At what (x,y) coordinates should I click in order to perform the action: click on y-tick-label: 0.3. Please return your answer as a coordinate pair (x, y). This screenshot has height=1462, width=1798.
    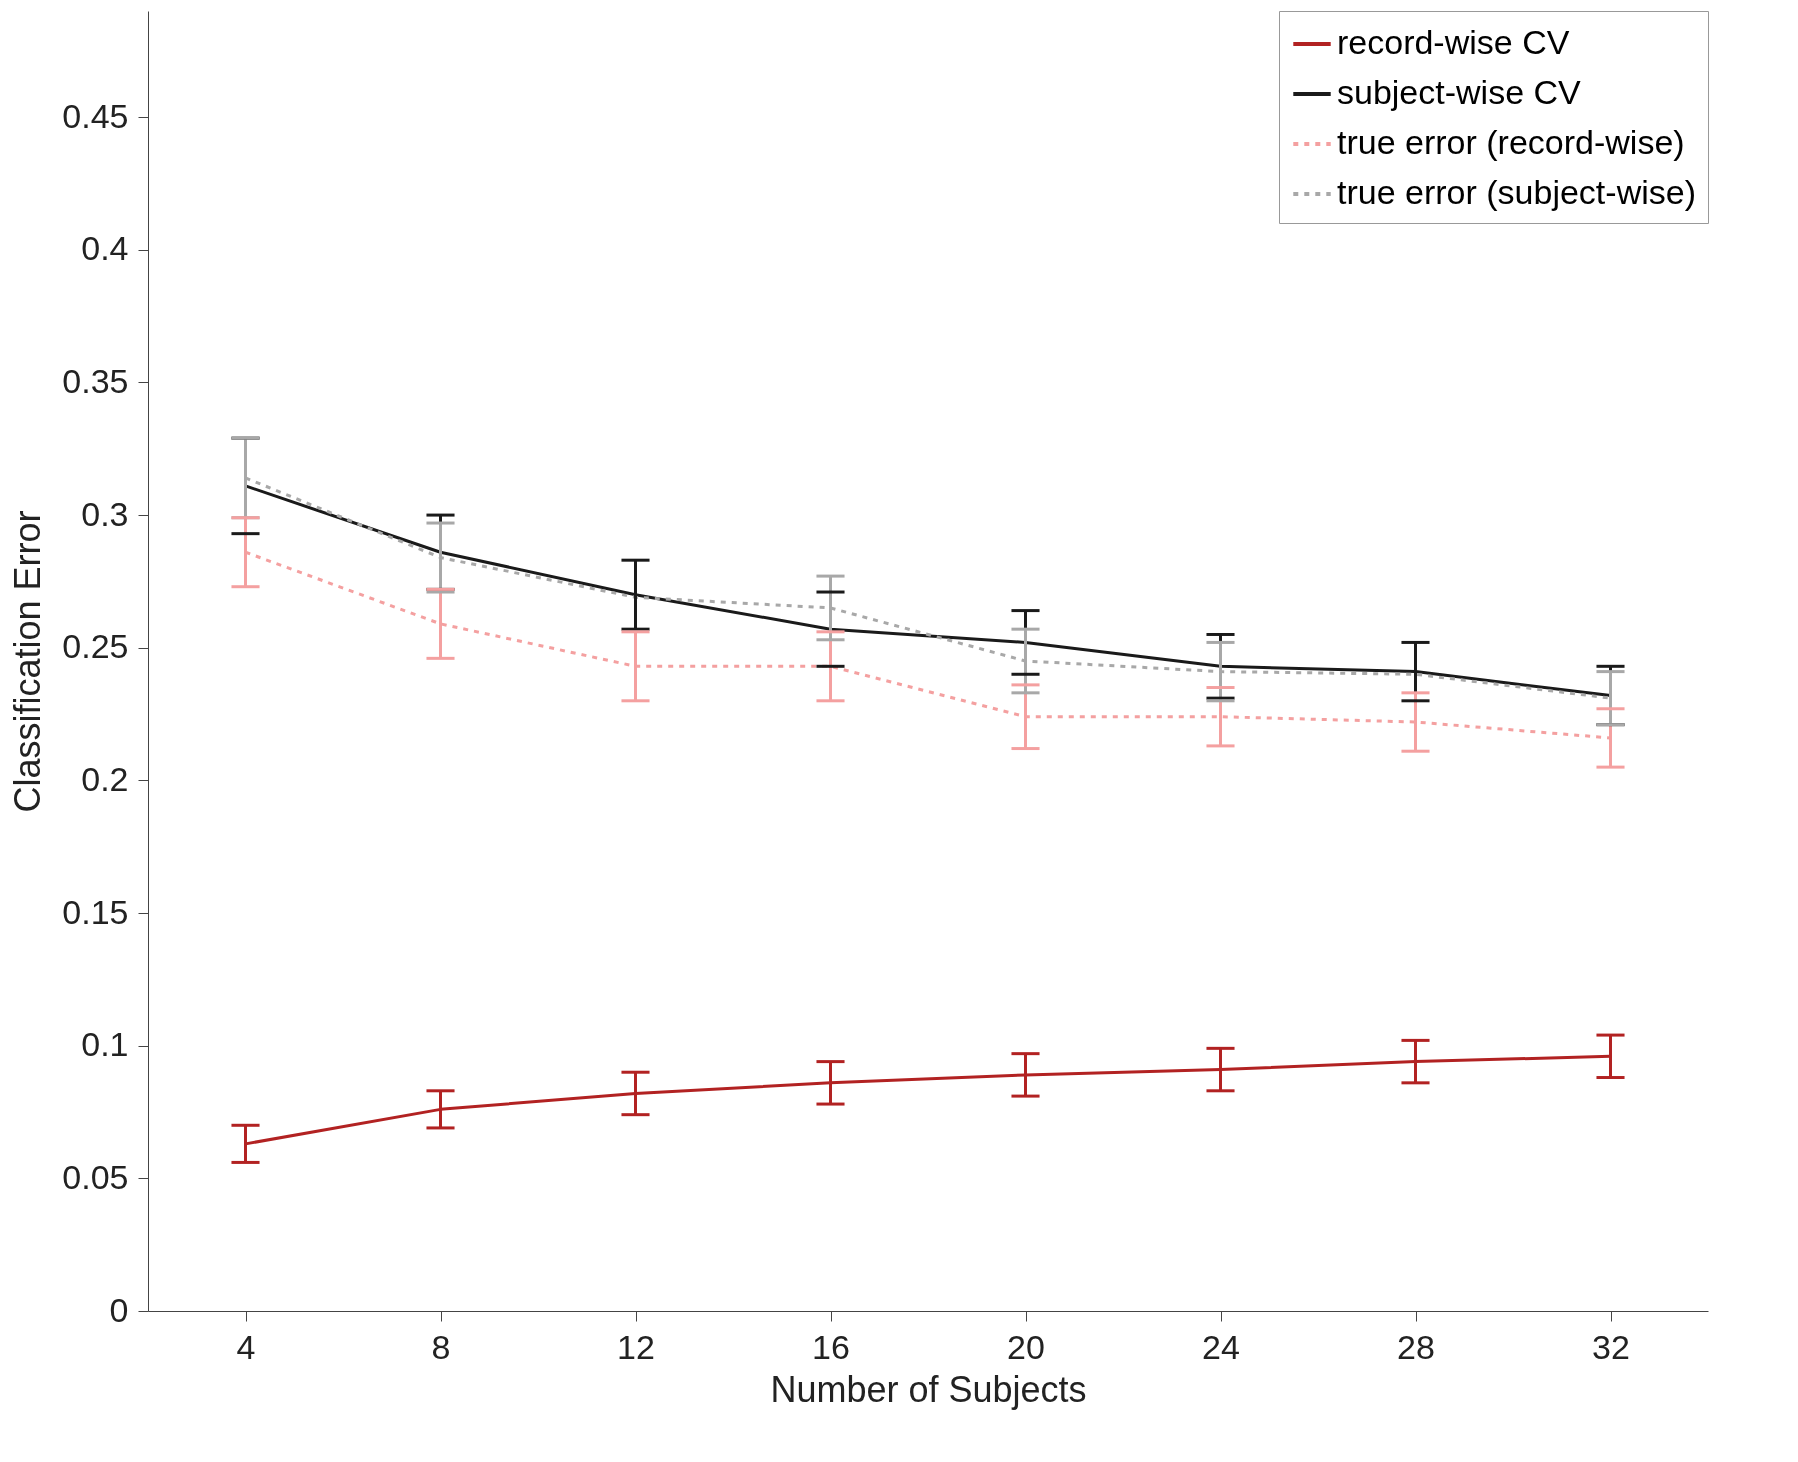
    Looking at the image, I should click on (105, 513).